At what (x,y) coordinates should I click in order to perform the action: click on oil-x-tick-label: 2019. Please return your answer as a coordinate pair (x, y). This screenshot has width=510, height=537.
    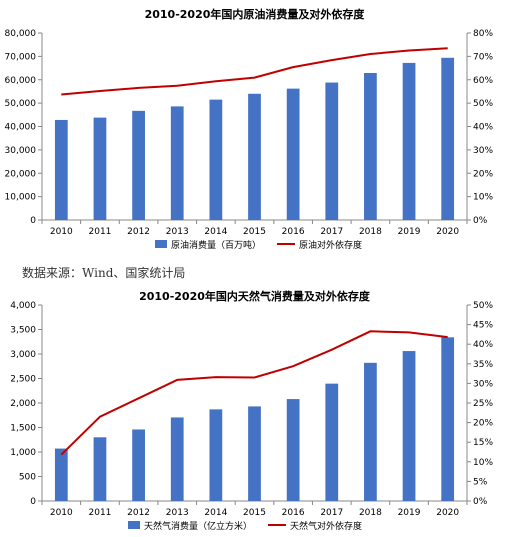
    Looking at the image, I should click on (409, 232).